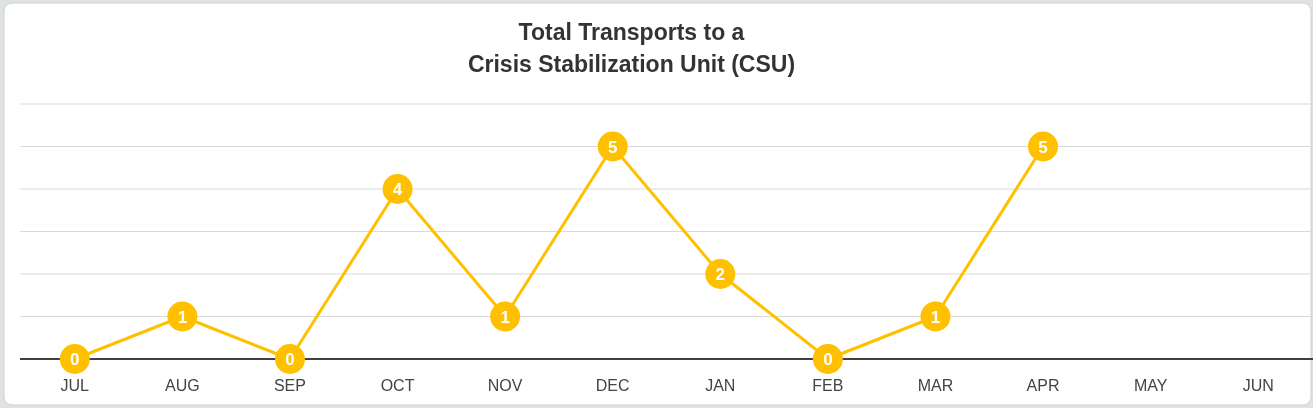 The height and width of the screenshot is (408, 1313). What do you see at coordinates (1043, 385) in the screenshot?
I see `x-tick-label: APR` at bounding box center [1043, 385].